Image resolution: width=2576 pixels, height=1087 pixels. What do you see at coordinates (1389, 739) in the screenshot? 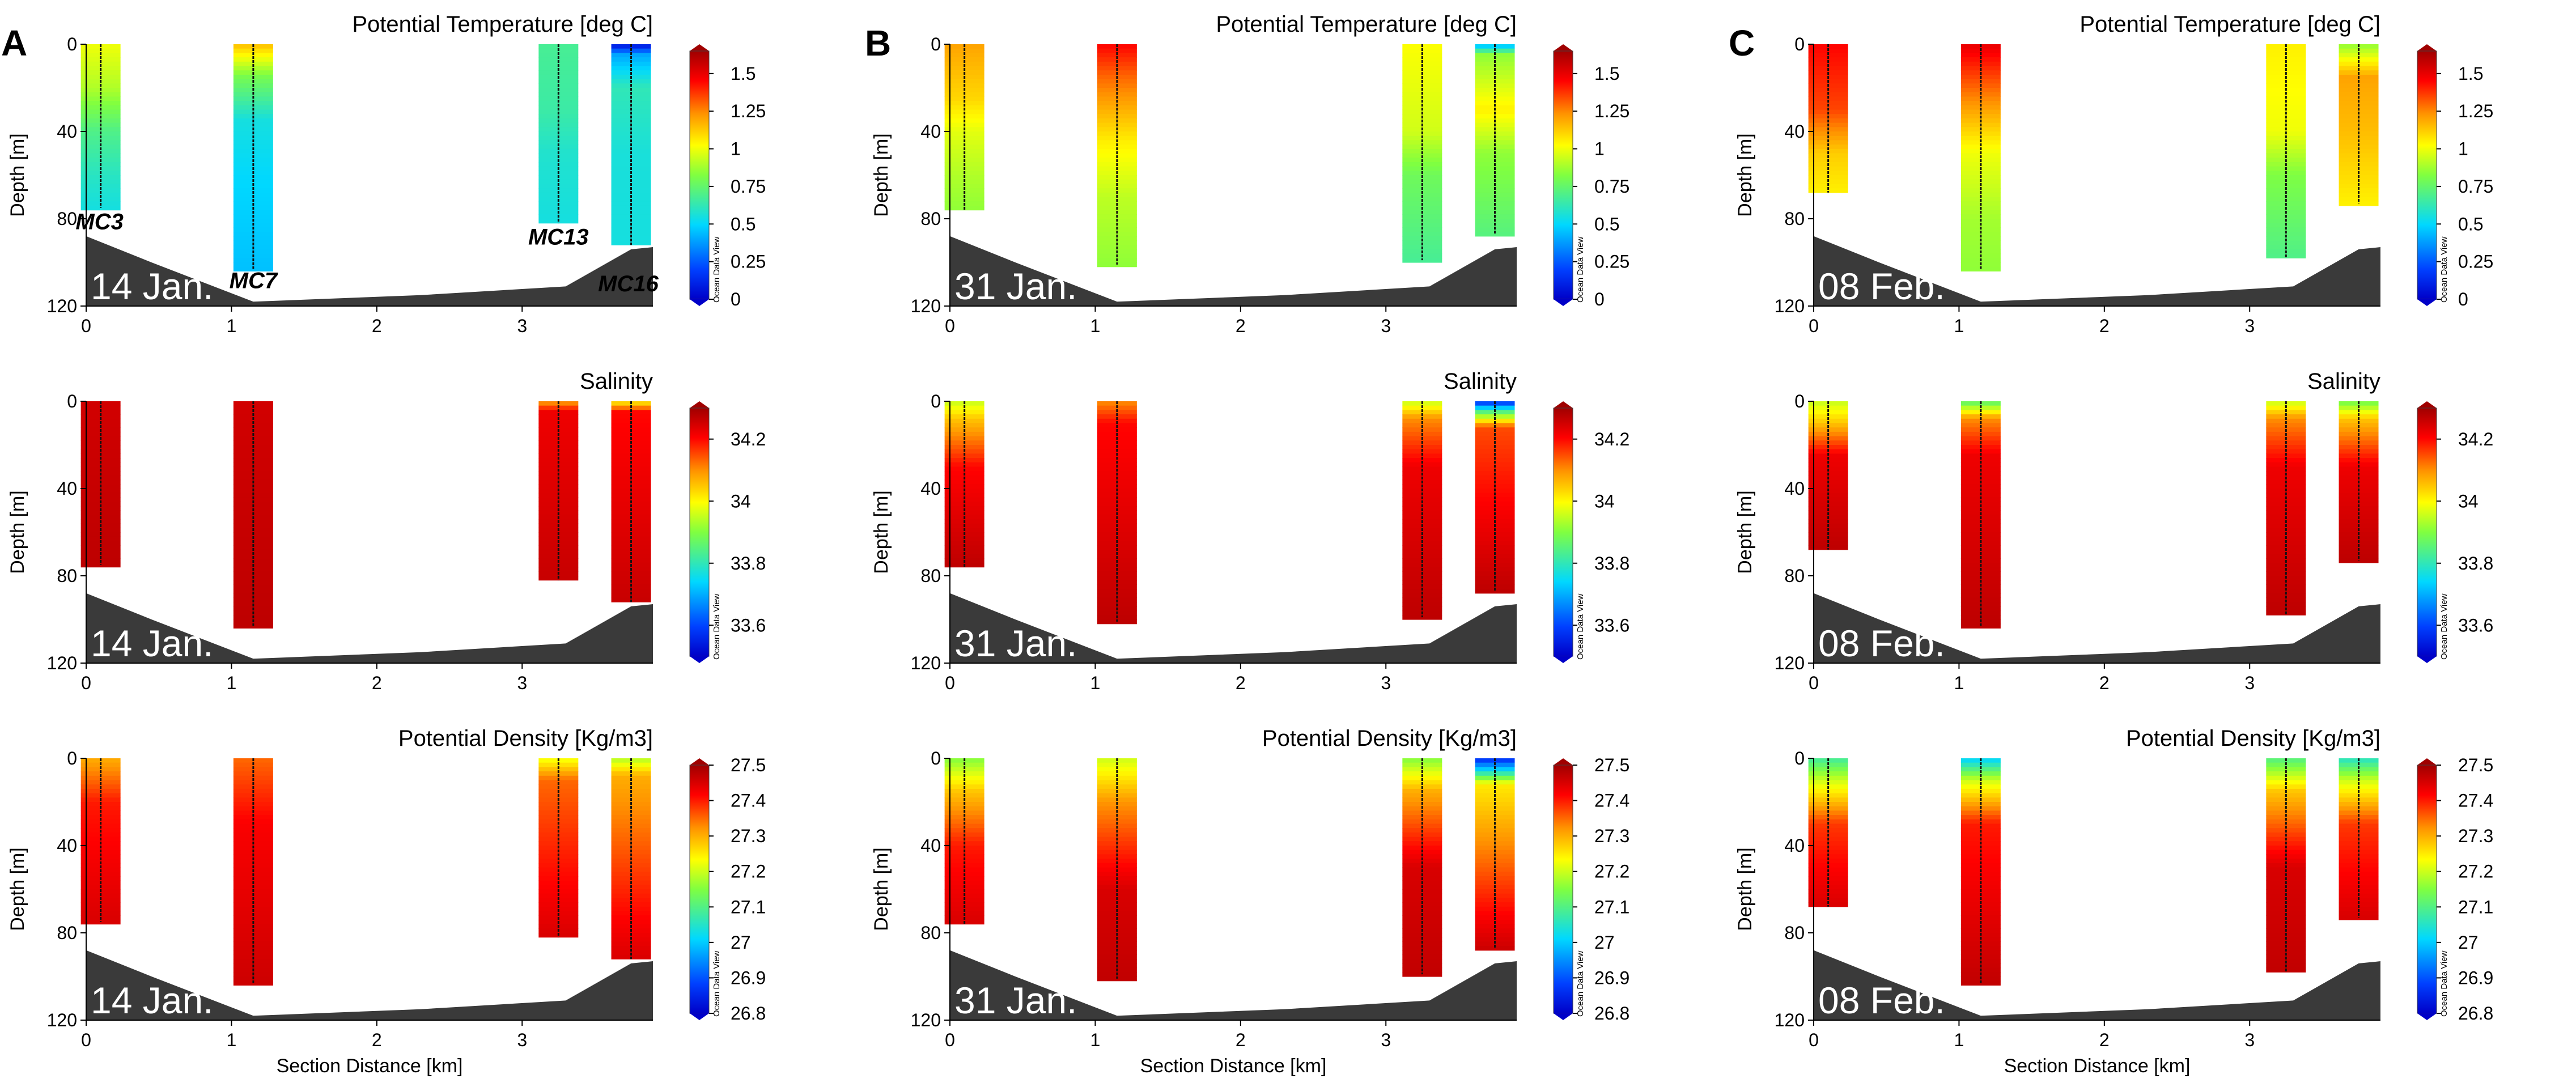
I see `panel-title: Potential Density [Kg/m3]` at bounding box center [1389, 739].